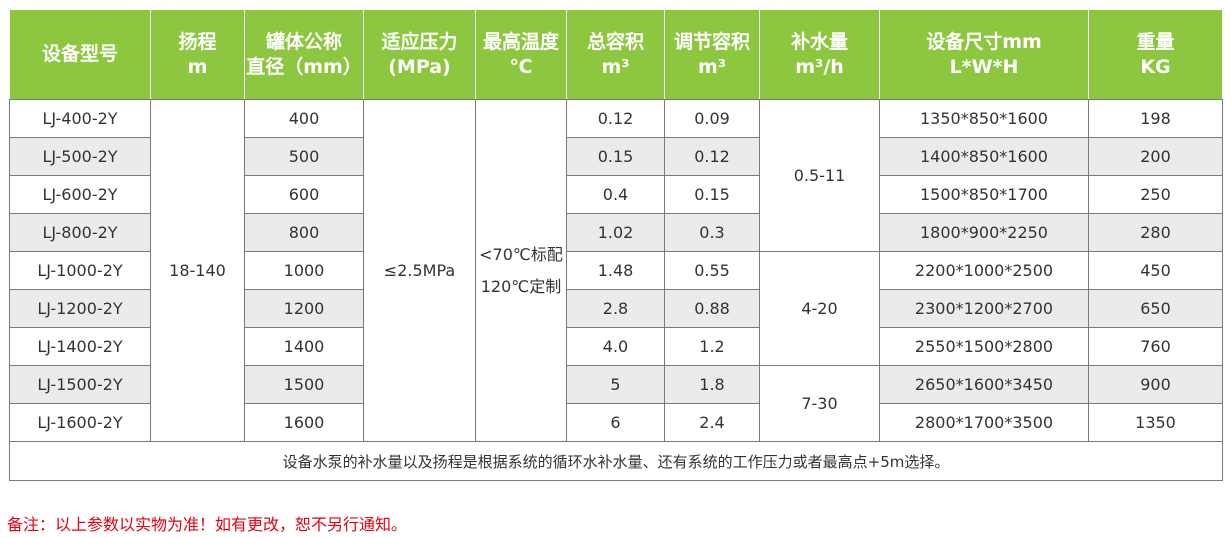 This screenshot has height=538, width=1231. I want to click on total-volume-cell: 0.15, so click(615, 156).